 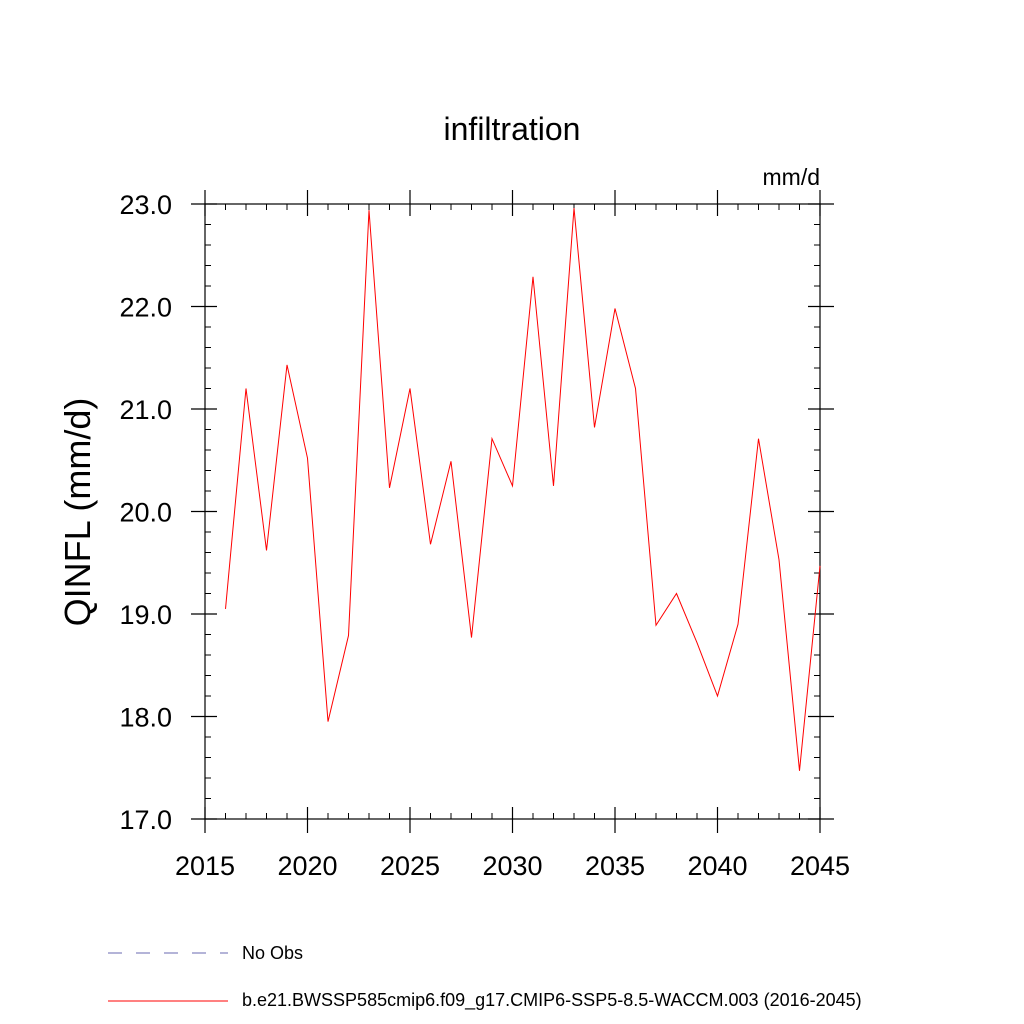 I want to click on y-tick-label: 18.0, so click(x=145, y=718).